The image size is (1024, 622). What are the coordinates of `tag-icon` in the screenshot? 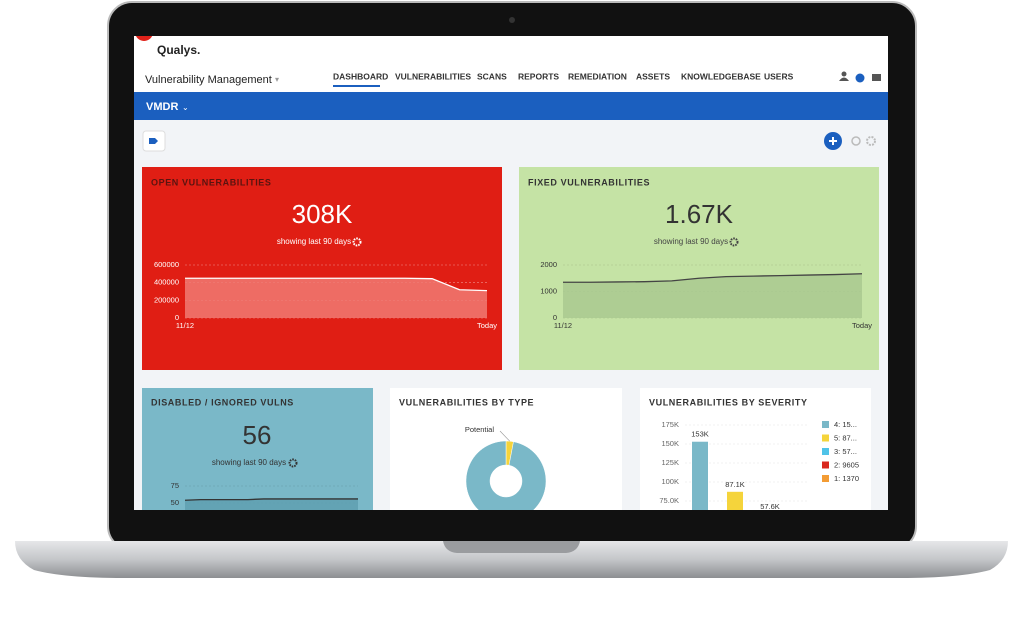 It's located at (153, 141).